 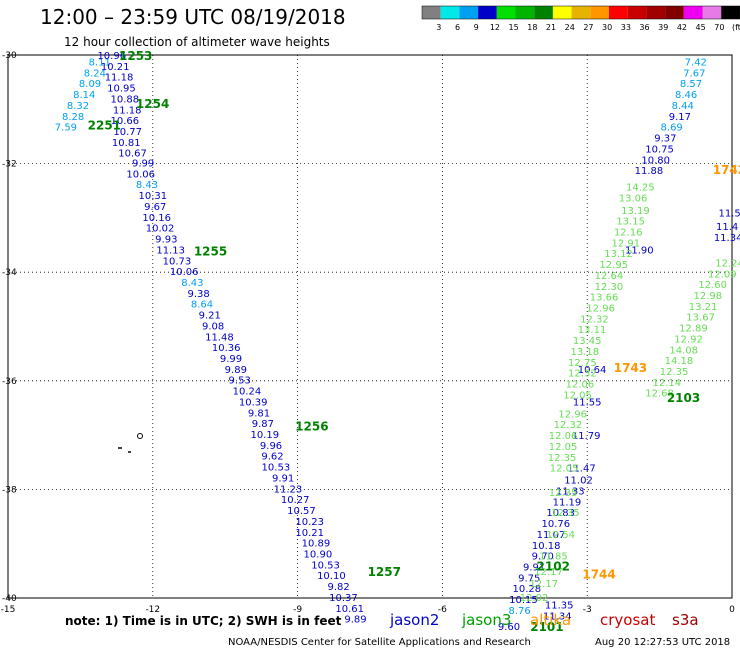 What do you see at coordinates (155, 207) in the screenshot?
I see `swh-value-jason2: 9.67` at bounding box center [155, 207].